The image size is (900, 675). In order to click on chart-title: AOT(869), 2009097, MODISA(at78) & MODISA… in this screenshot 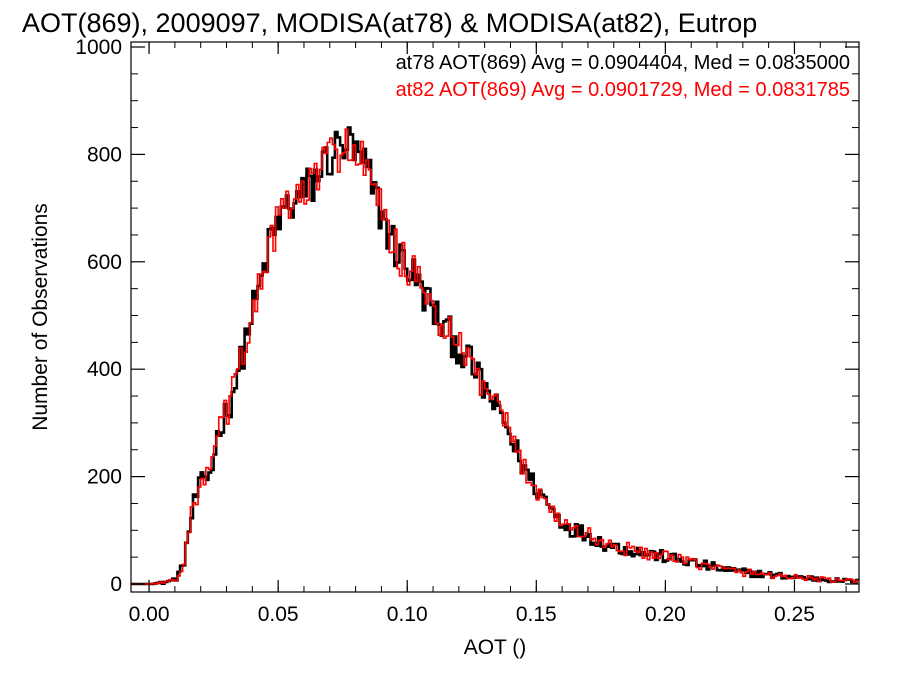, I will do `click(389, 23)`.